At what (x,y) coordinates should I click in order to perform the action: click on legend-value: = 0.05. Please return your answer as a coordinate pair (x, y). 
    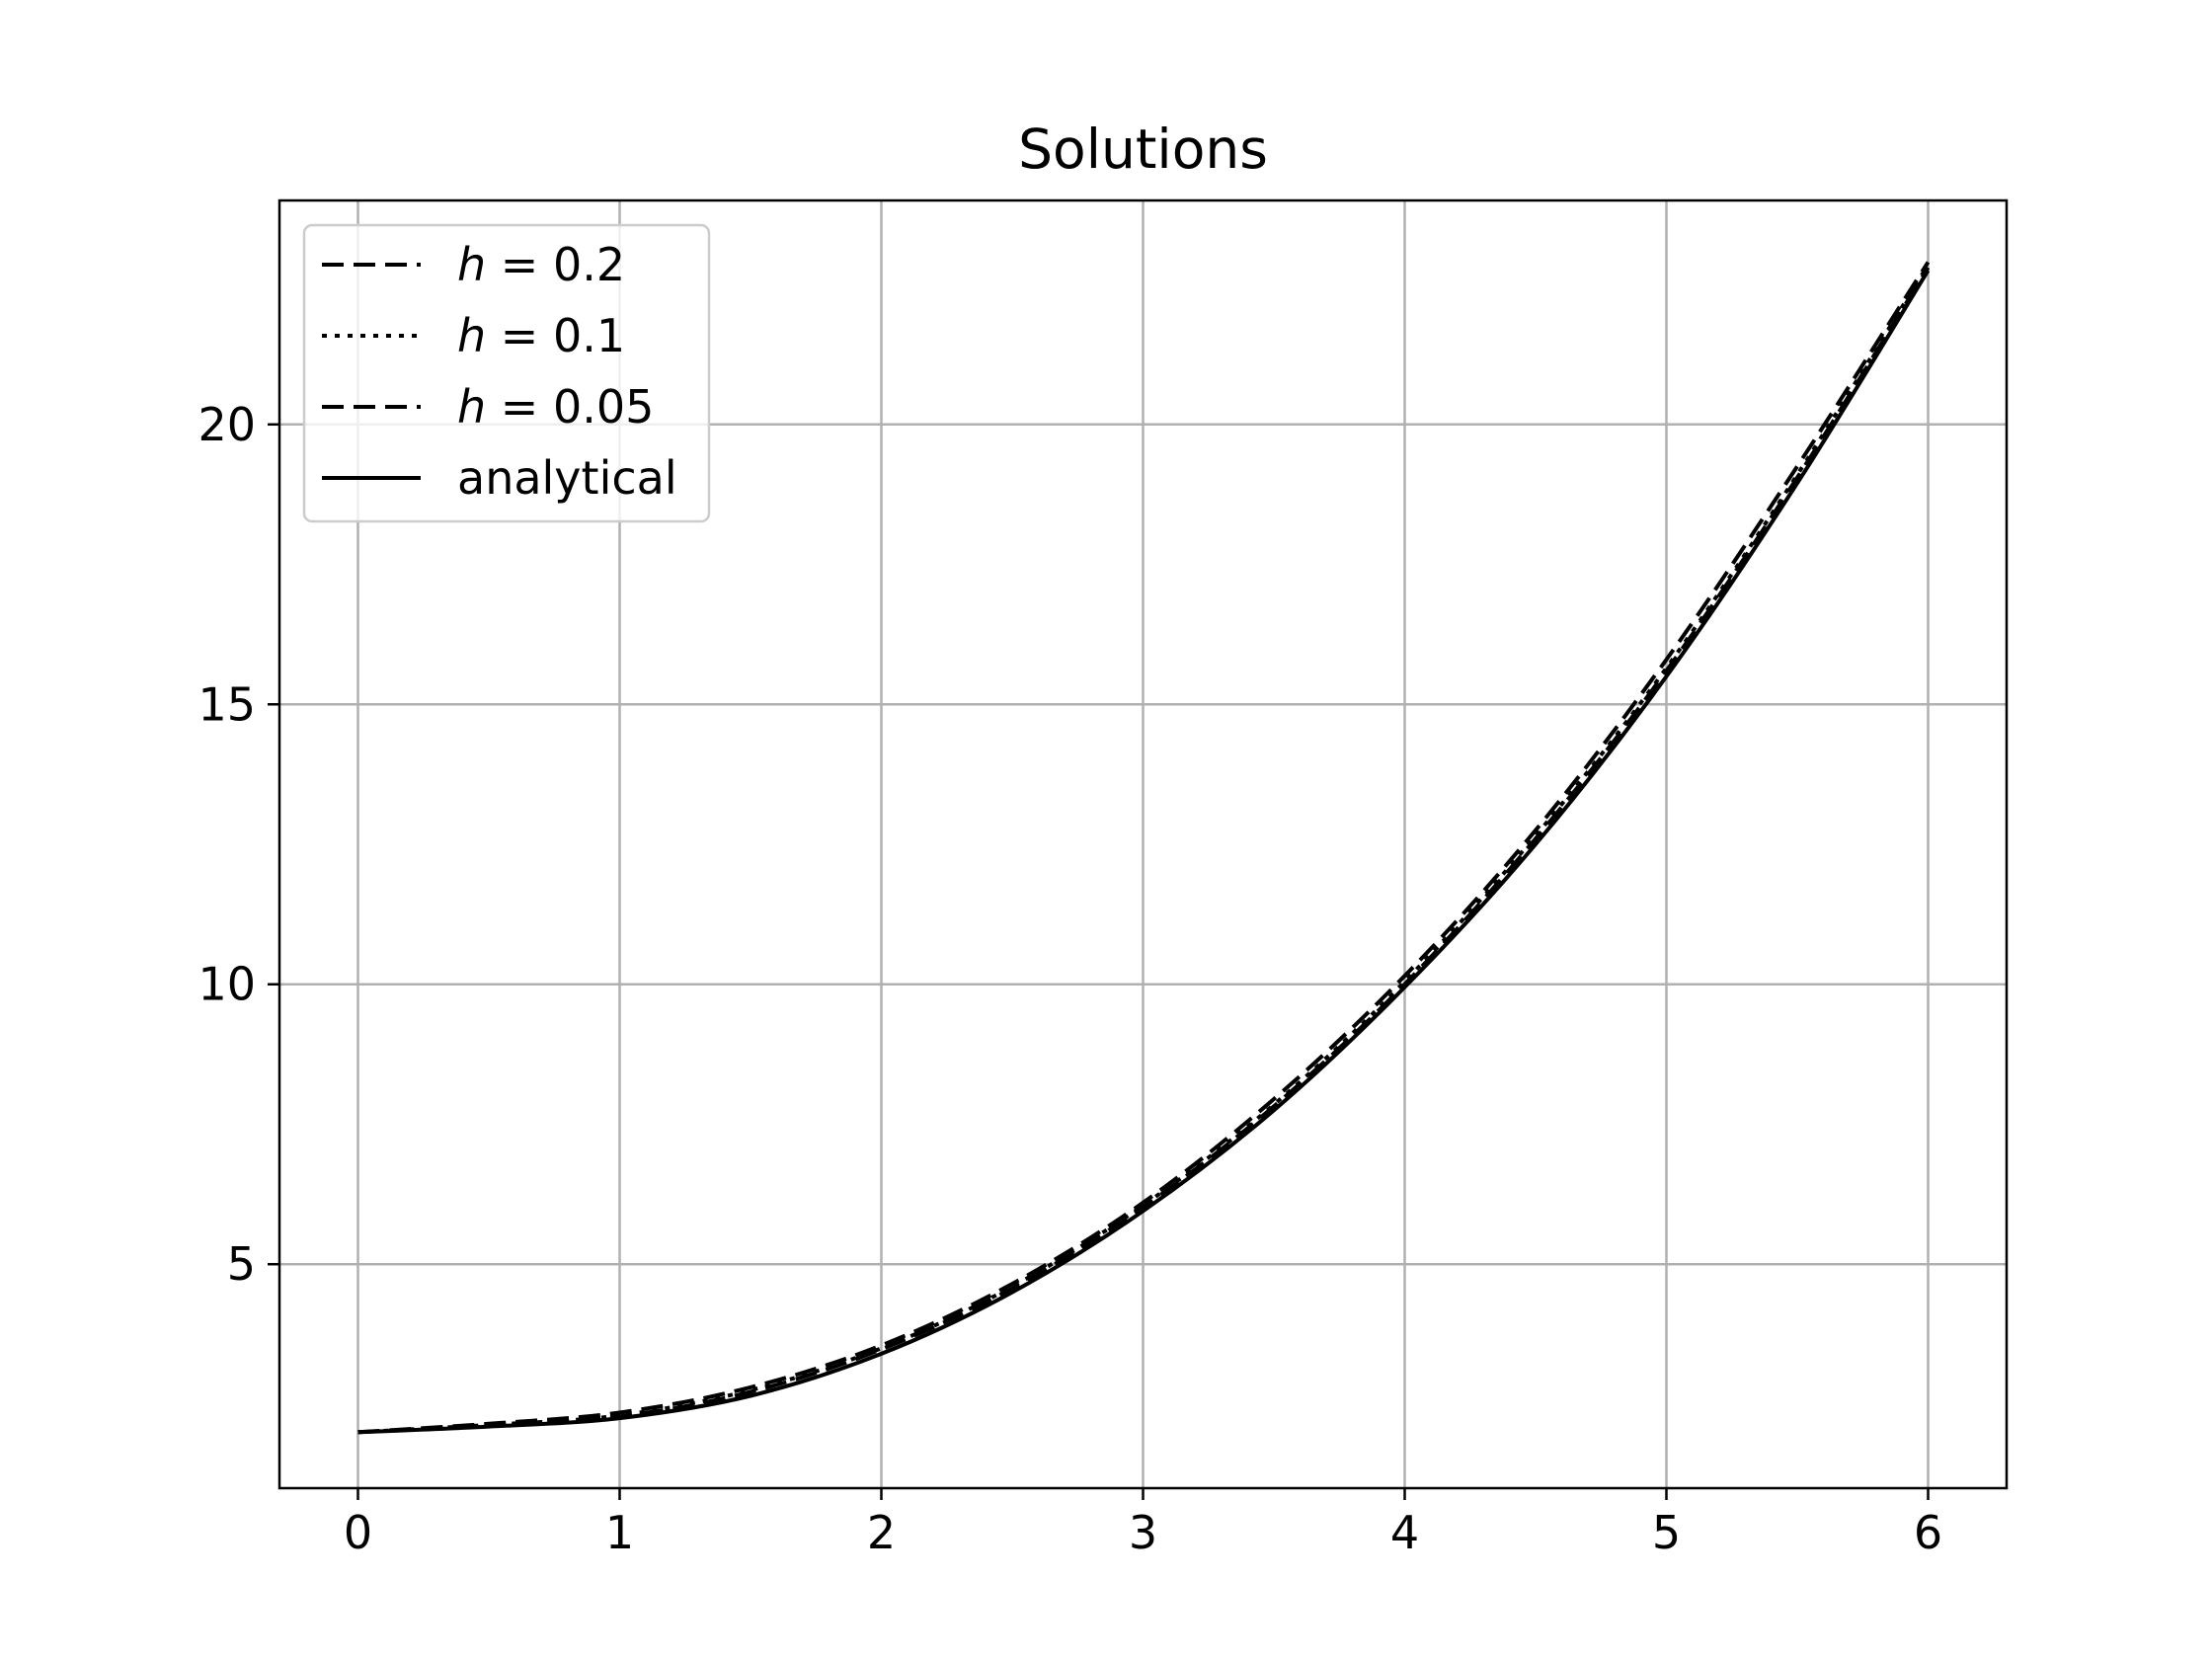
    Looking at the image, I should click on (570, 407).